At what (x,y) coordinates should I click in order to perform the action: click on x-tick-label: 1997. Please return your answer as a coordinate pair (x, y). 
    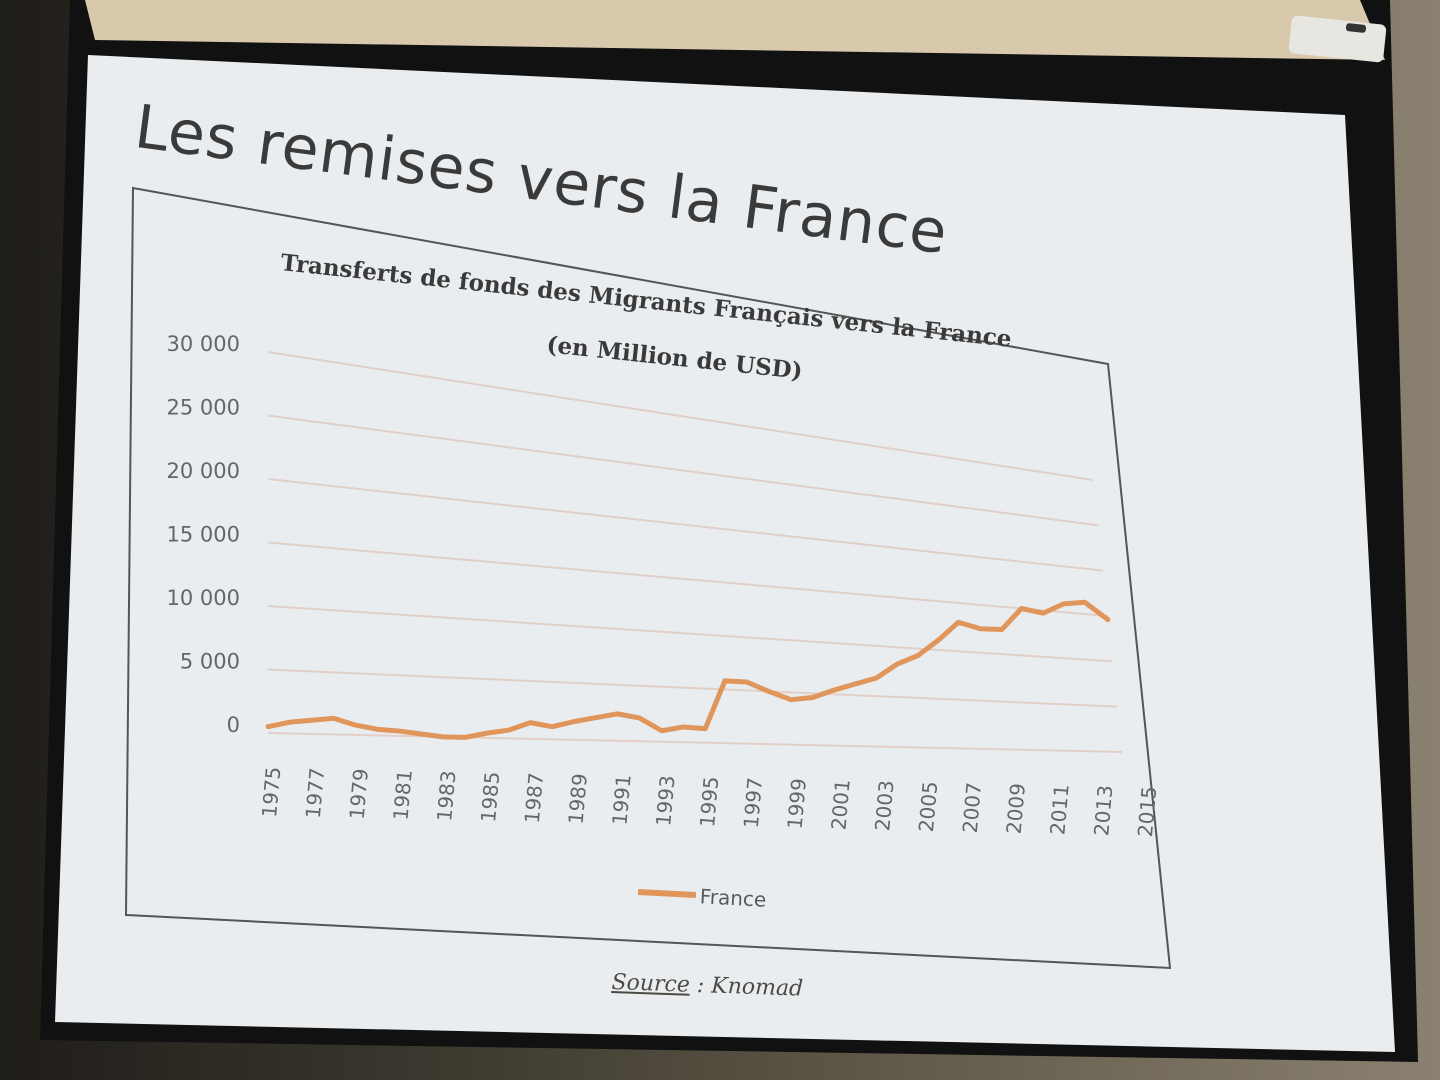
    Looking at the image, I should click on (753, 802).